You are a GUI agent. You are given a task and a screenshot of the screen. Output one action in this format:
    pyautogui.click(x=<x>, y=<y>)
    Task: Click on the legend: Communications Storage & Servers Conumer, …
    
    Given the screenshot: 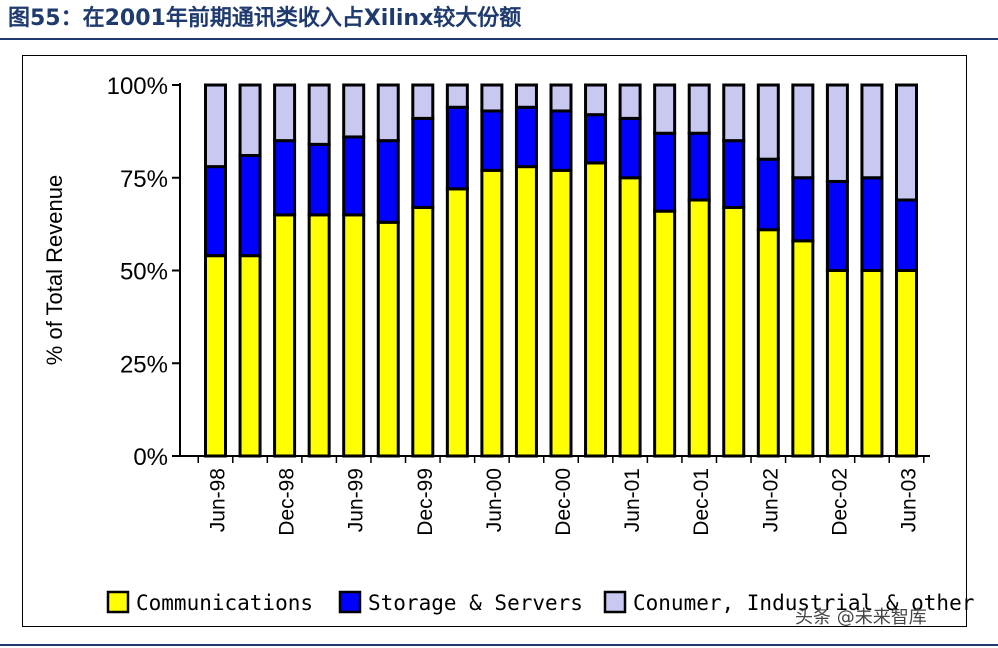 What is the action you would take?
    pyautogui.click(x=540, y=602)
    